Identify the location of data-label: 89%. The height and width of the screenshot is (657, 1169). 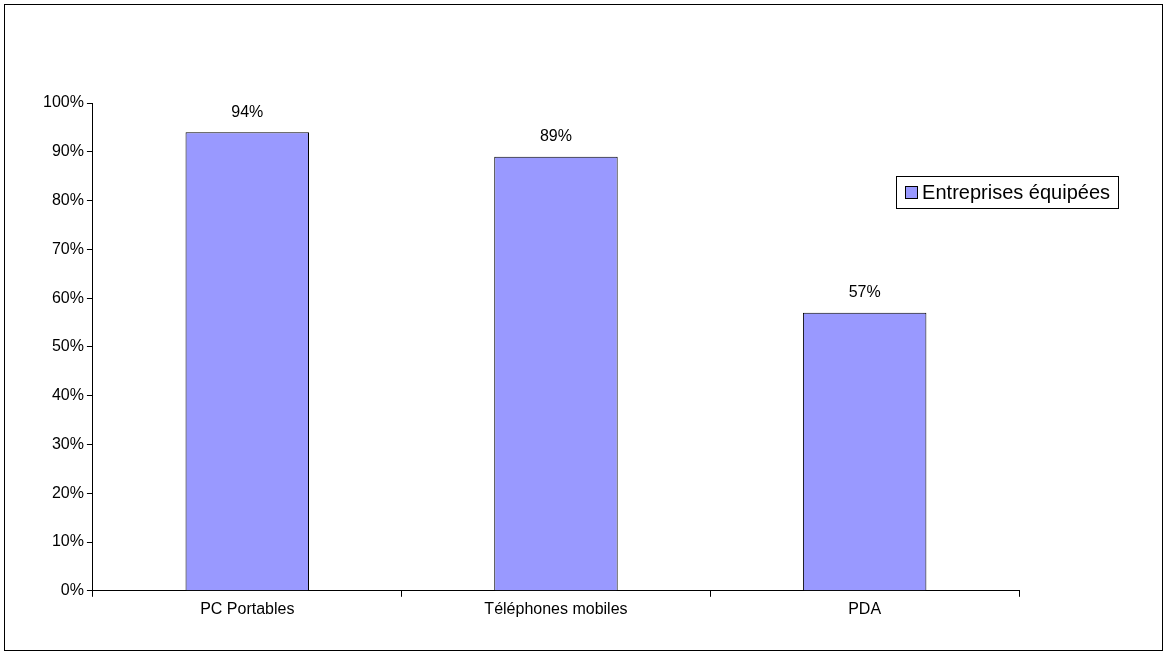
(555, 136).